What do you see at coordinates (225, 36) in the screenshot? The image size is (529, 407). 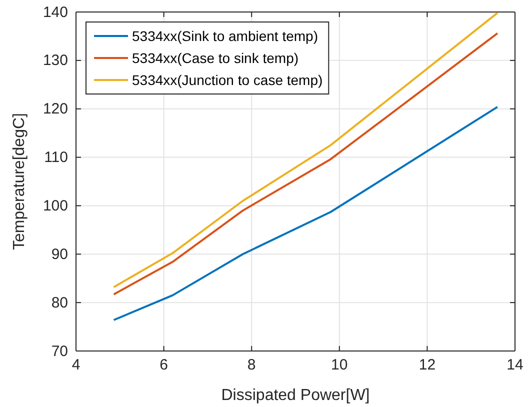 I see `legend-label: 5334xx(Sink to ambient temp)` at bounding box center [225, 36].